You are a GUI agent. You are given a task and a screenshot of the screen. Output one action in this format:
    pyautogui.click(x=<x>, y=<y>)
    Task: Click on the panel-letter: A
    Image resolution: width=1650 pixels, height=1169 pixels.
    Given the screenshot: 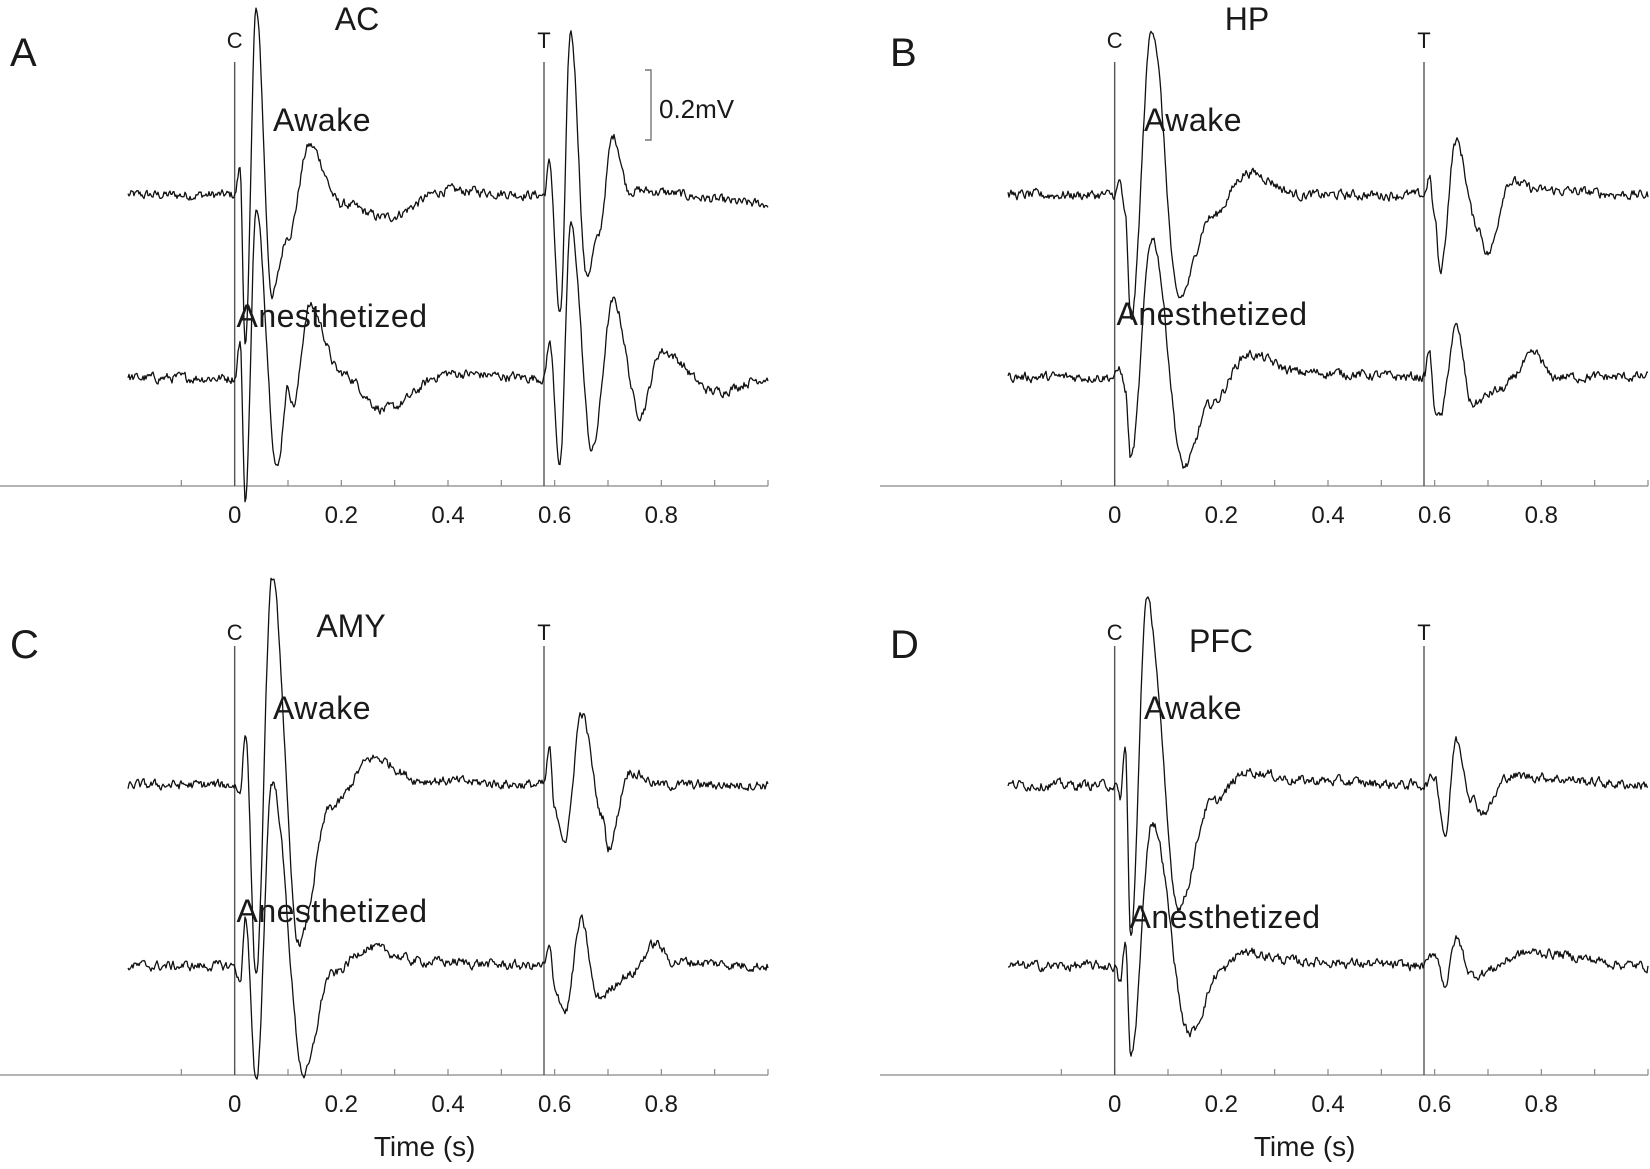 What is the action you would take?
    pyautogui.click(x=23, y=53)
    